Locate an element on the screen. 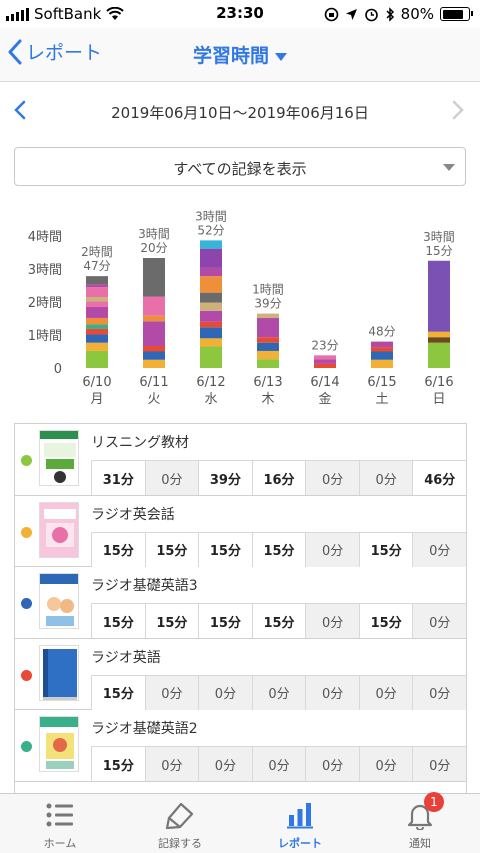  list-icon is located at coordinates (59, 815).